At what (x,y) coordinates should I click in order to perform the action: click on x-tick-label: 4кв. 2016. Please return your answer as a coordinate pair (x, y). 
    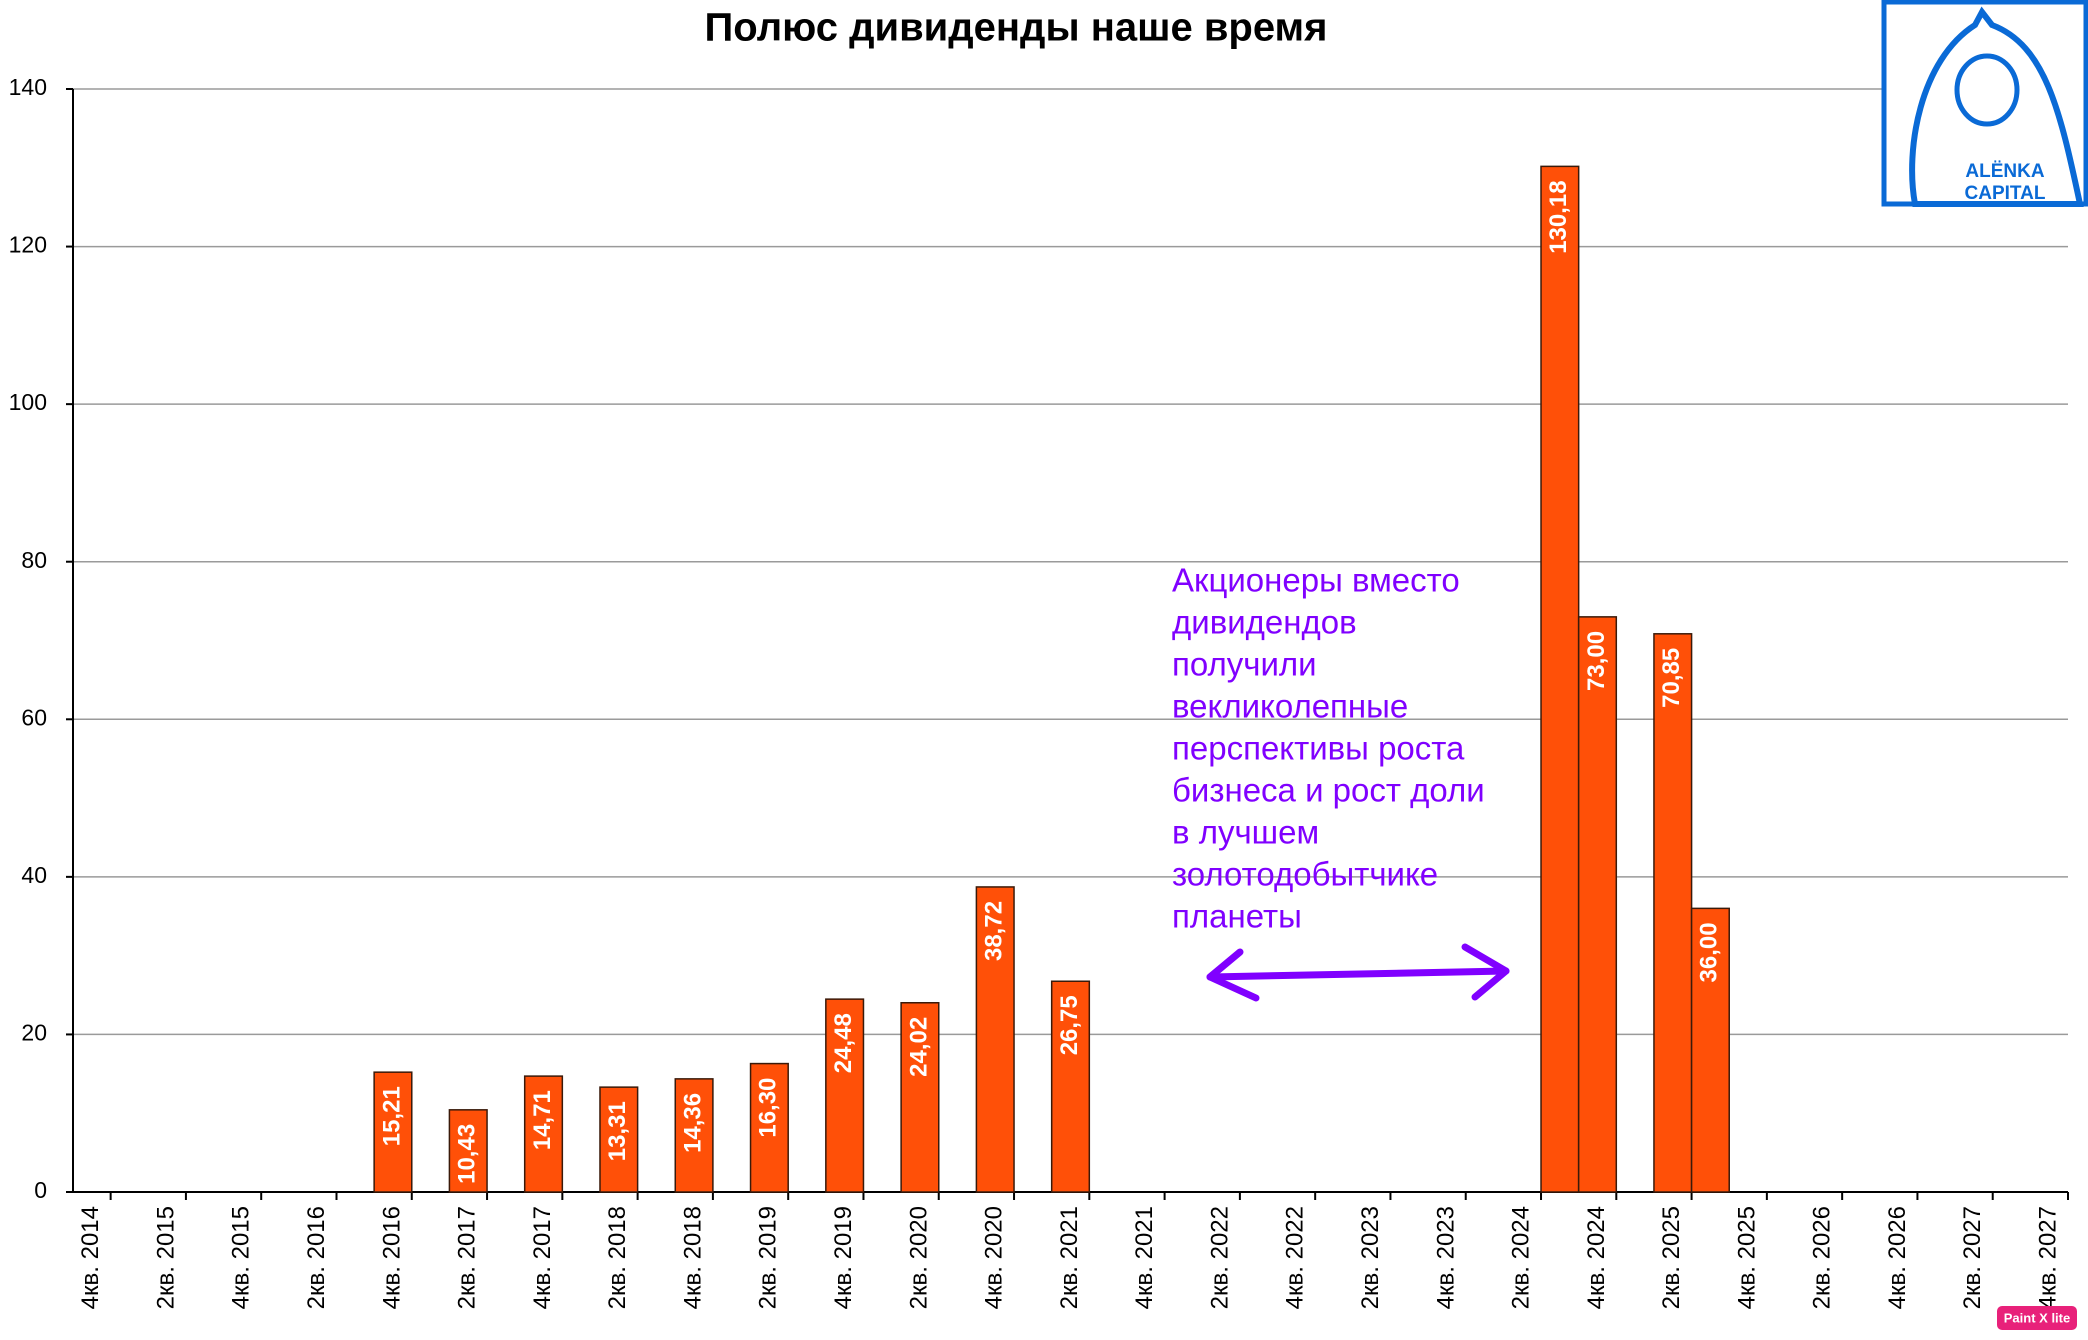
    Looking at the image, I should click on (391, 1257).